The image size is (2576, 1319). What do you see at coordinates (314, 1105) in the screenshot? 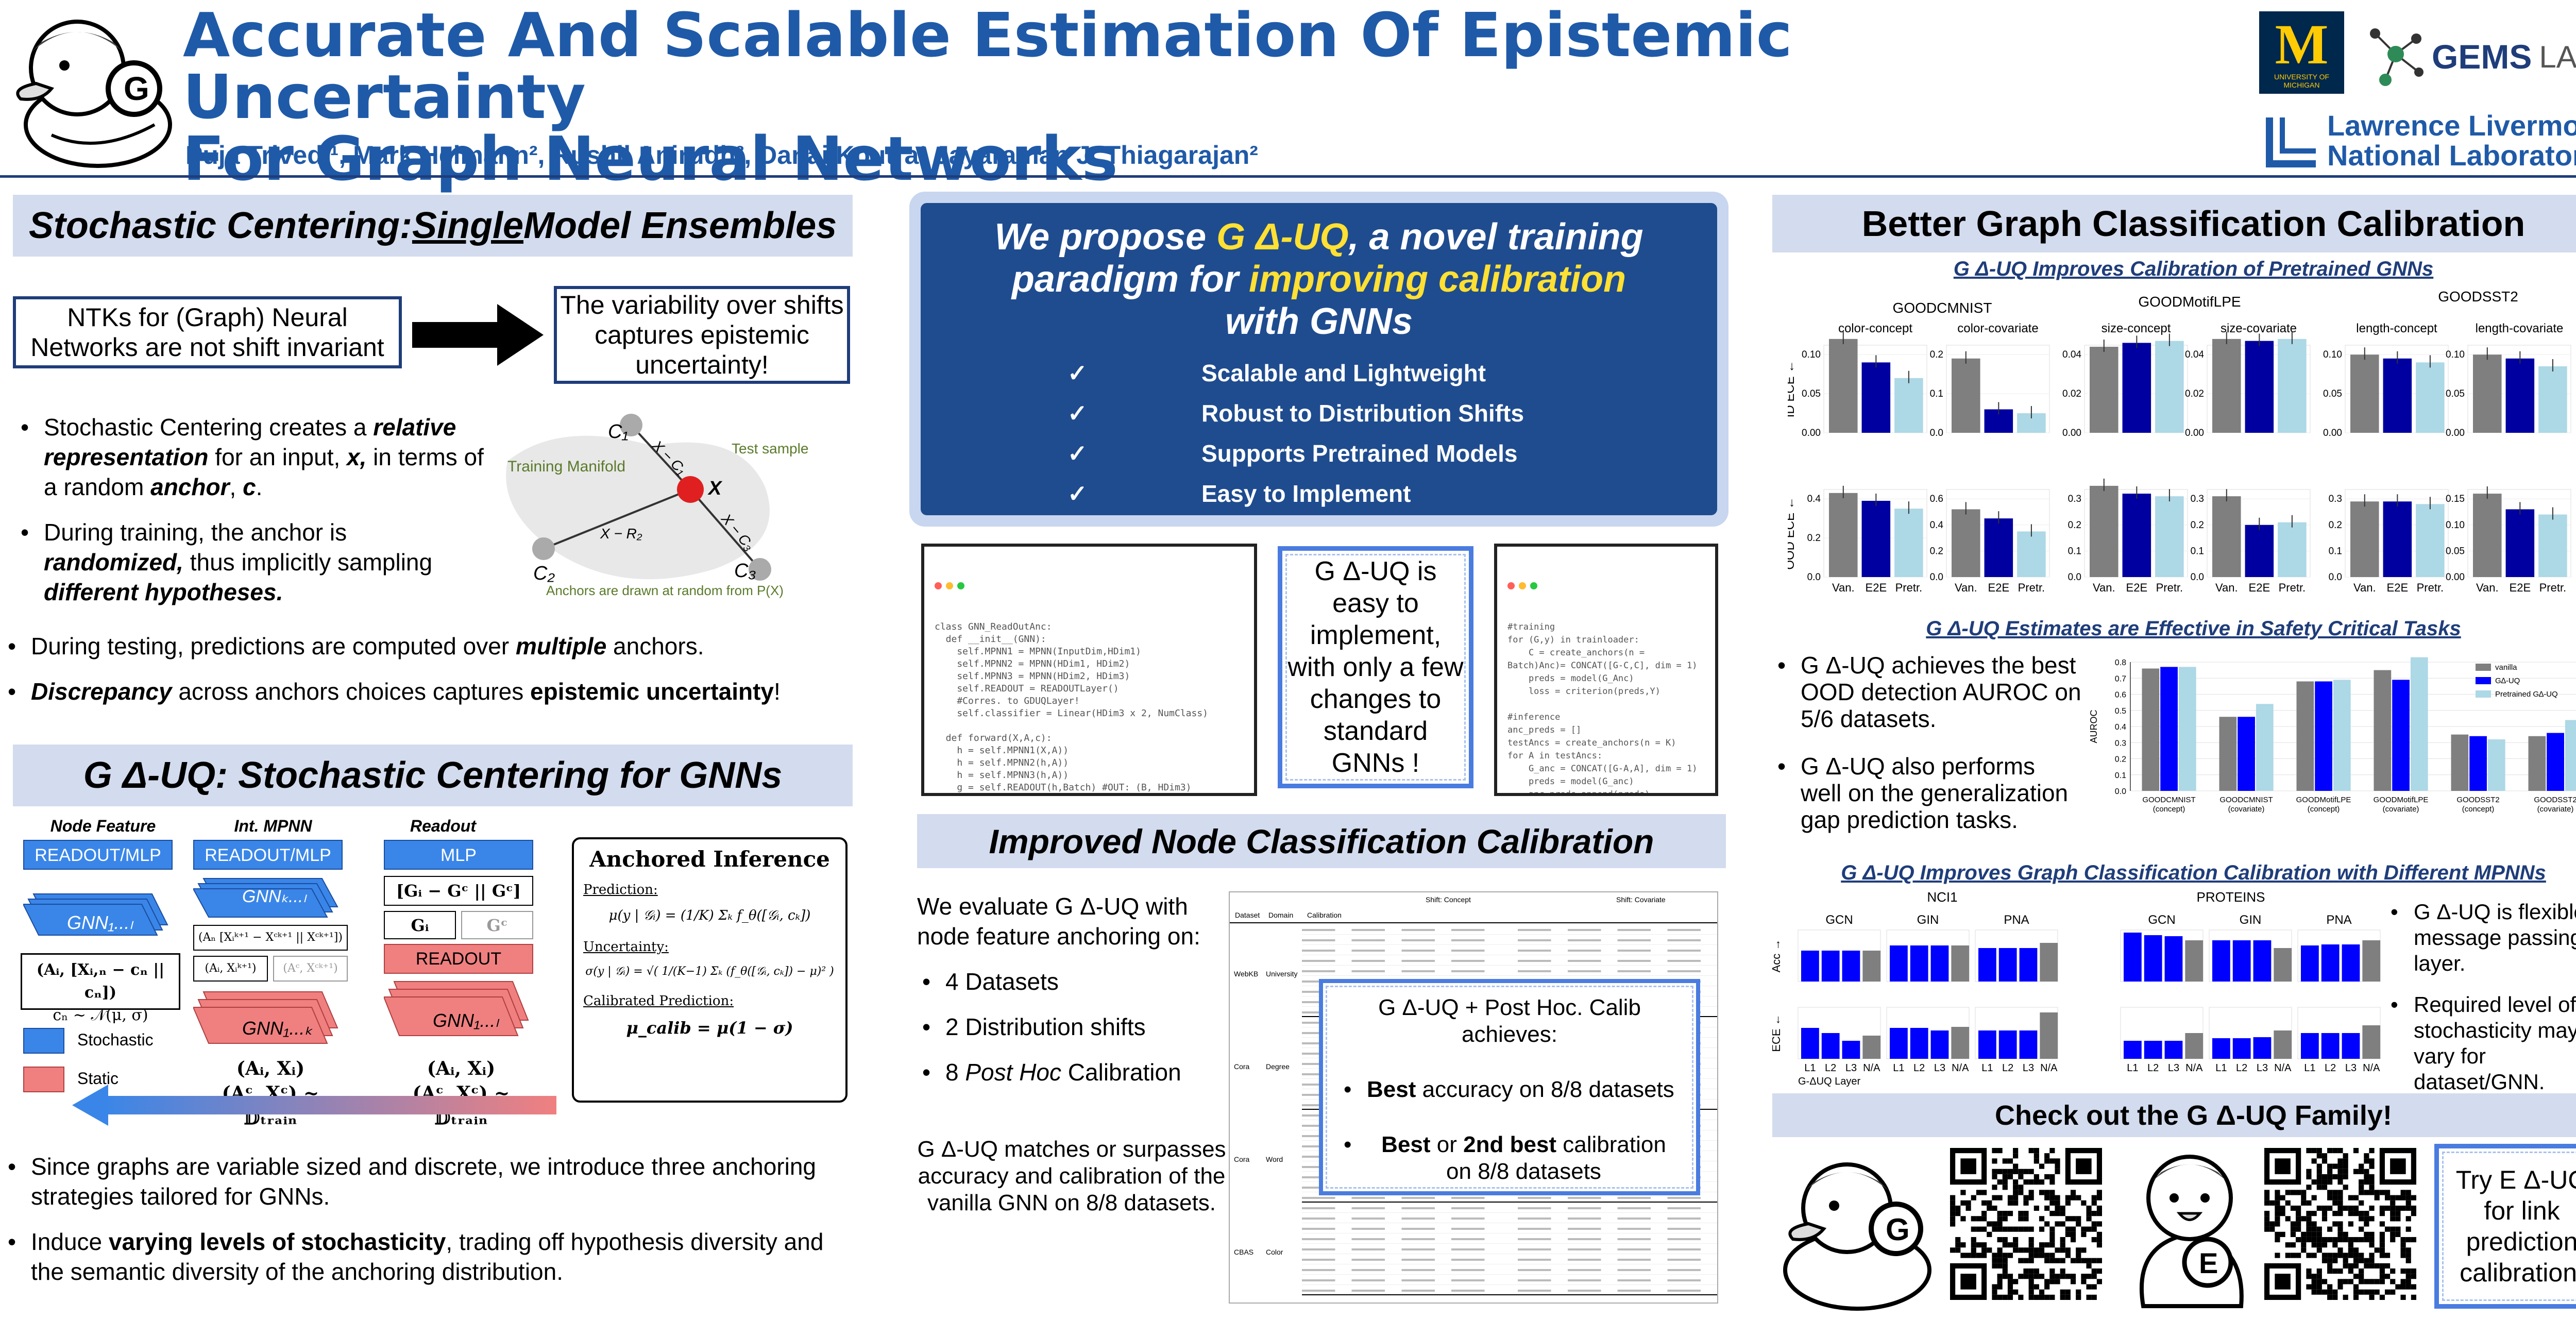
I see `gradient-arrow-icon` at bounding box center [314, 1105].